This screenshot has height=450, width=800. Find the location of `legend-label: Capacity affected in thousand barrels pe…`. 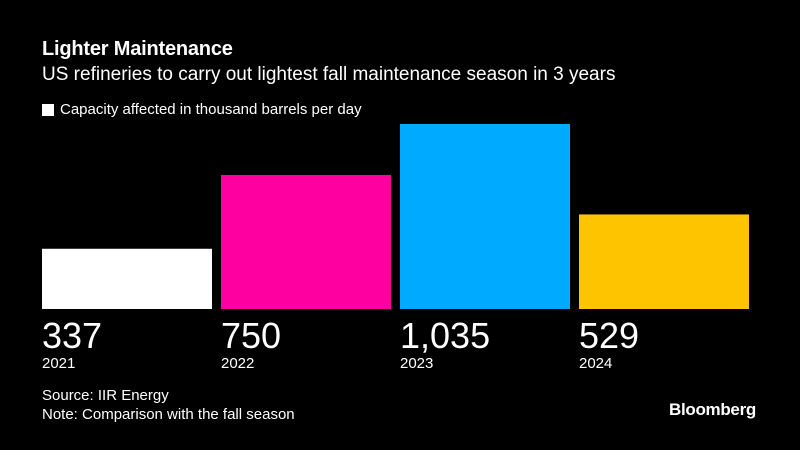

legend-label: Capacity affected in thousand barrels pe… is located at coordinates (211, 109).